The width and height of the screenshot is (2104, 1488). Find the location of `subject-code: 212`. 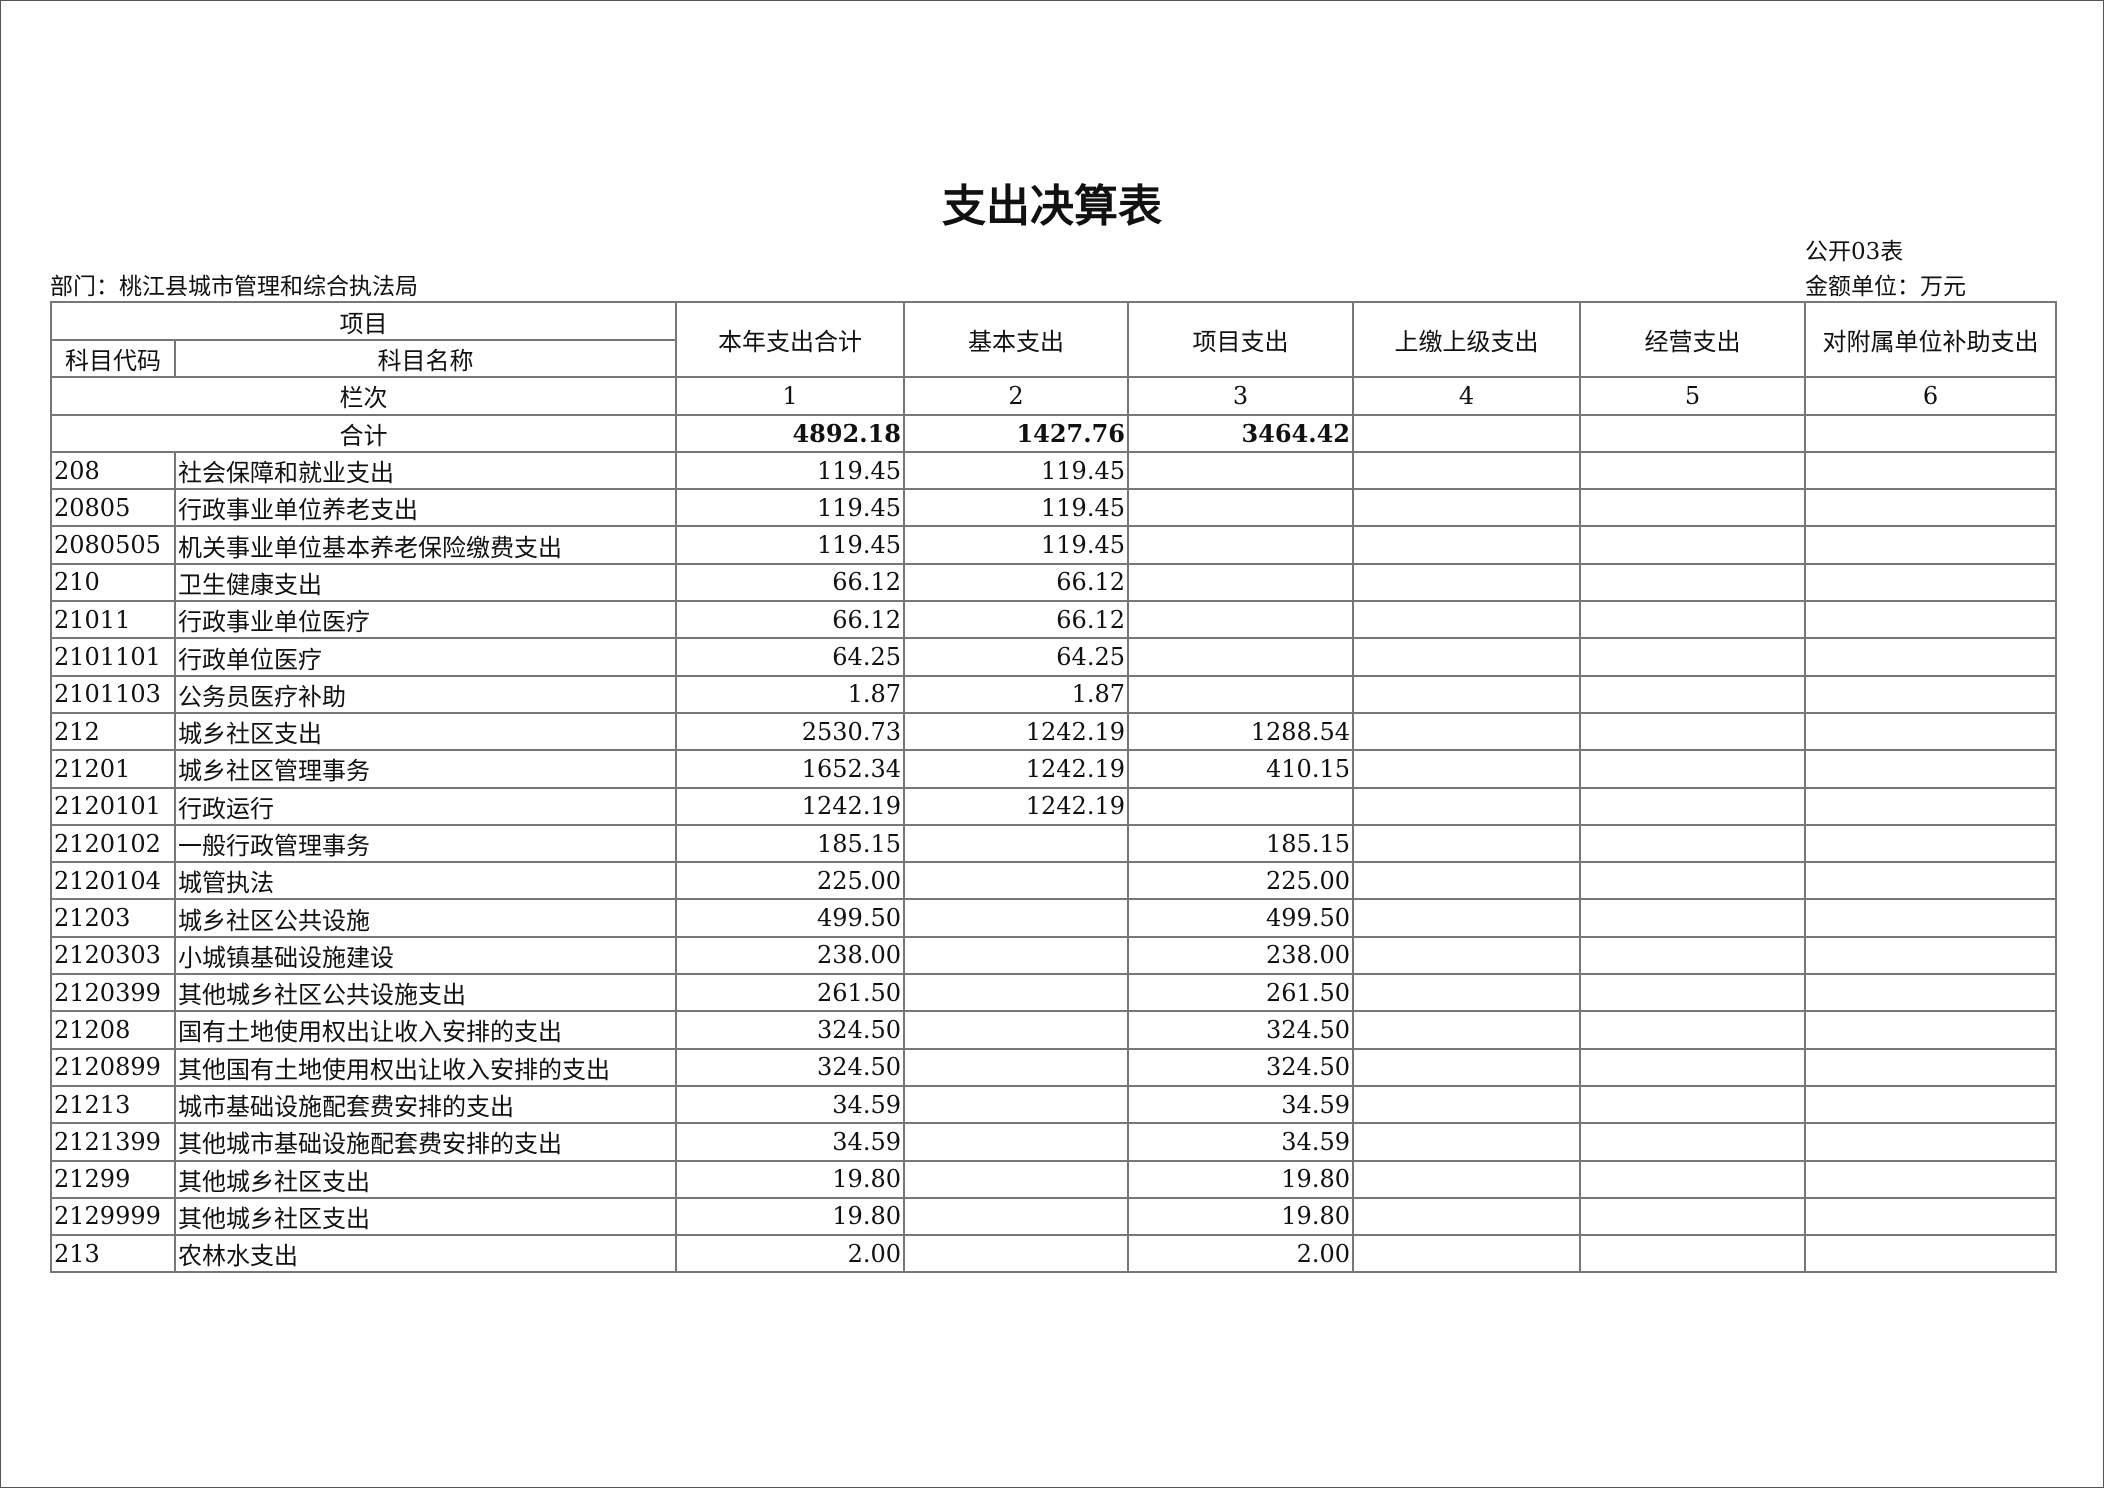

subject-code: 212 is located at coordinates (113, 731).